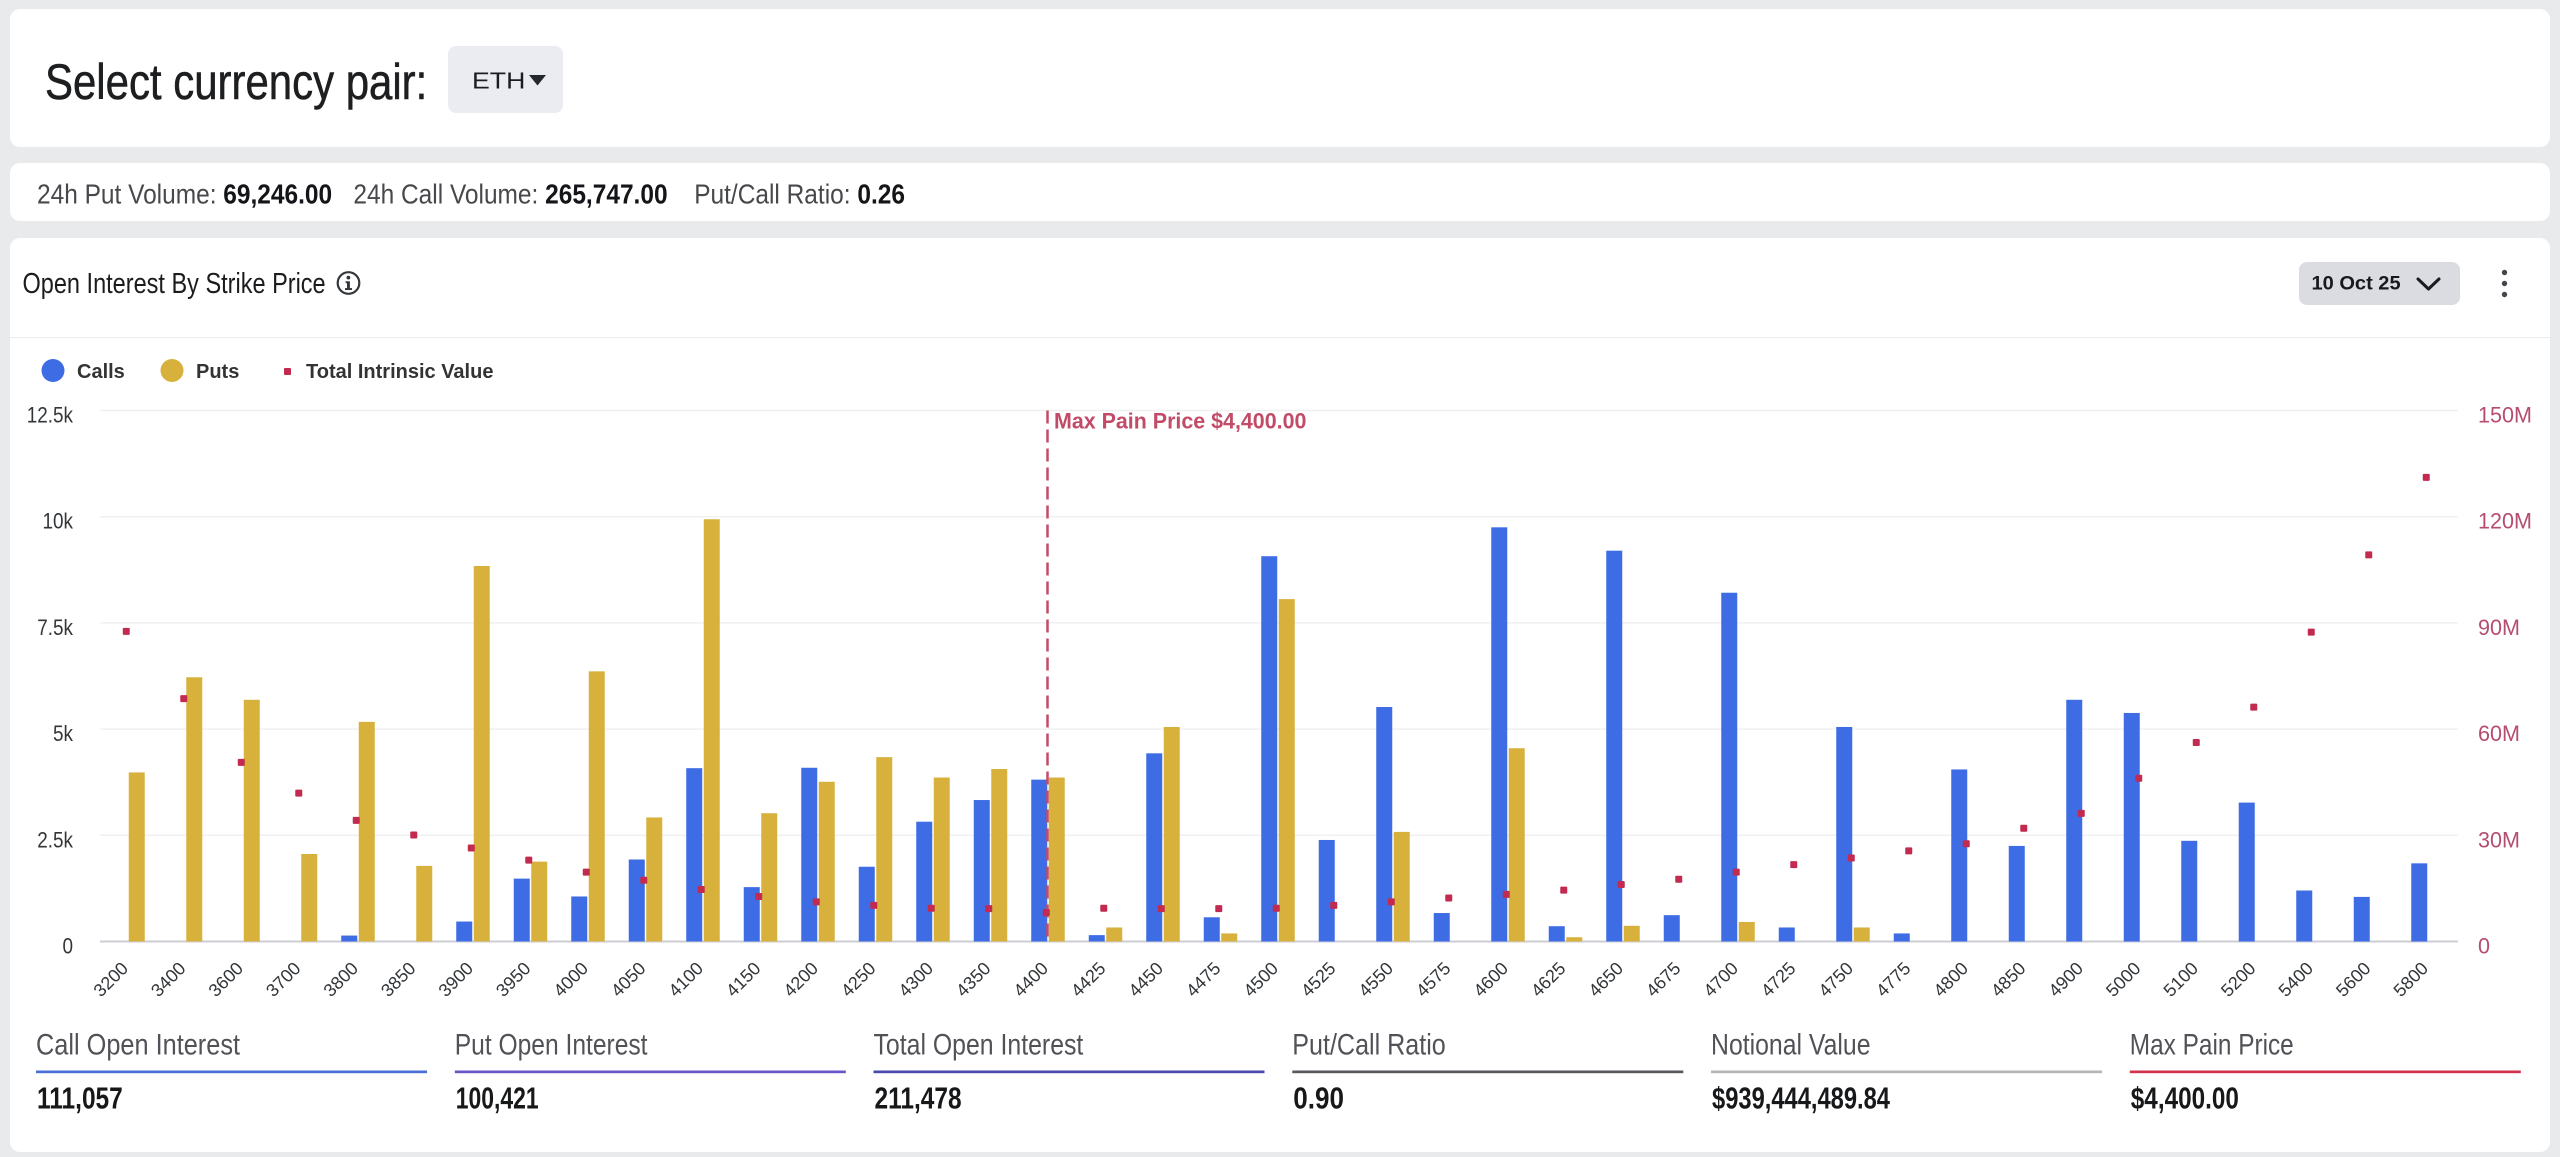 This screenshot has height=1157, width=2560. I want to click on svg-text: 3400, so click(168, 979).